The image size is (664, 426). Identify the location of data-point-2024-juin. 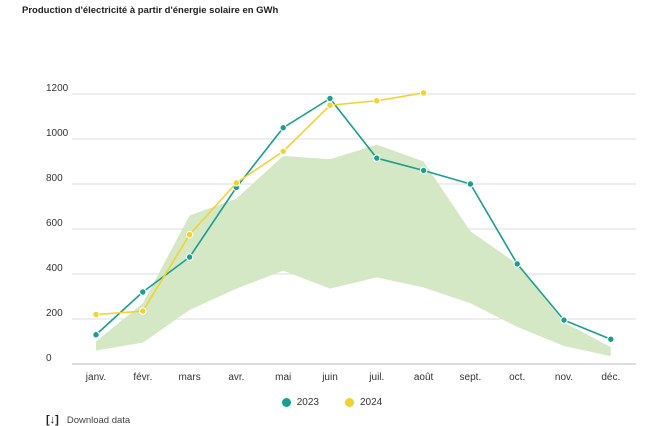
(330, 105).